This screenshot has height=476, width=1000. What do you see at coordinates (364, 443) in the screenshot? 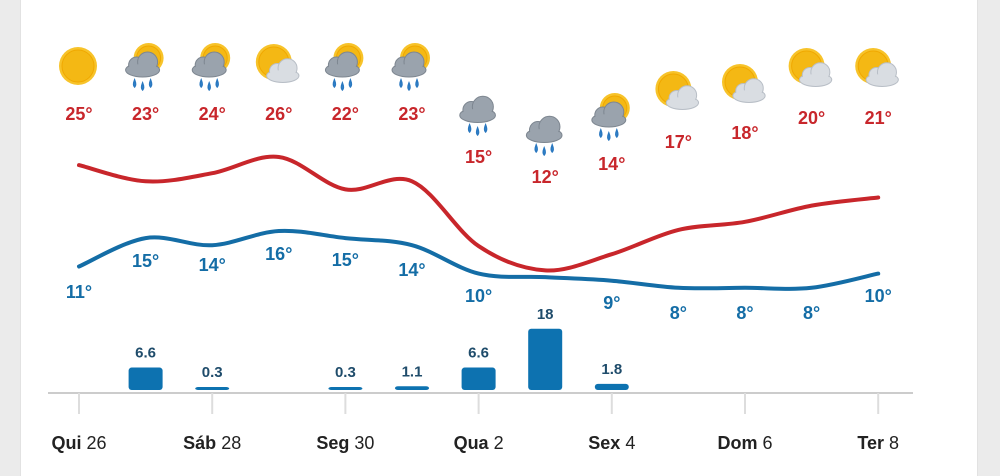
I see `x-tick-day-number: 30` at bounding box center [364, 443].